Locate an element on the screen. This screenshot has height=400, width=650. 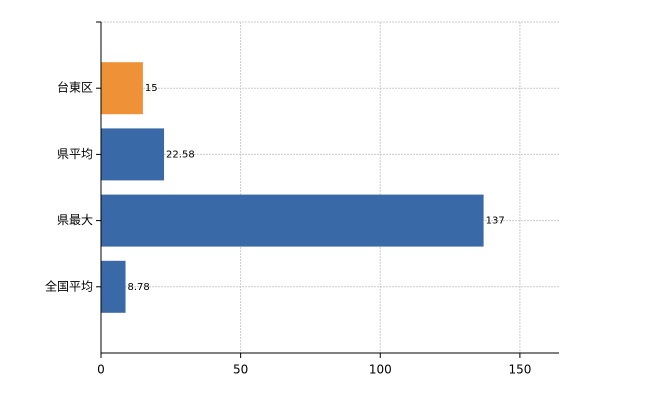
x-tick-label: 50 is located at coordinates (240, 370).